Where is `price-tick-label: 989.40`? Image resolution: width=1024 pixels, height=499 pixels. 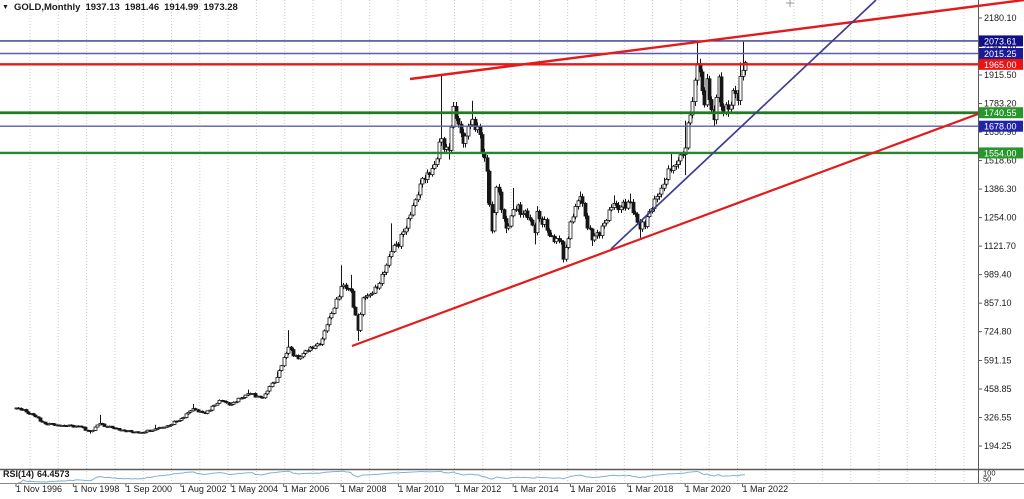 price-tick-label: 989.40 is located at coordinates (998, 275).